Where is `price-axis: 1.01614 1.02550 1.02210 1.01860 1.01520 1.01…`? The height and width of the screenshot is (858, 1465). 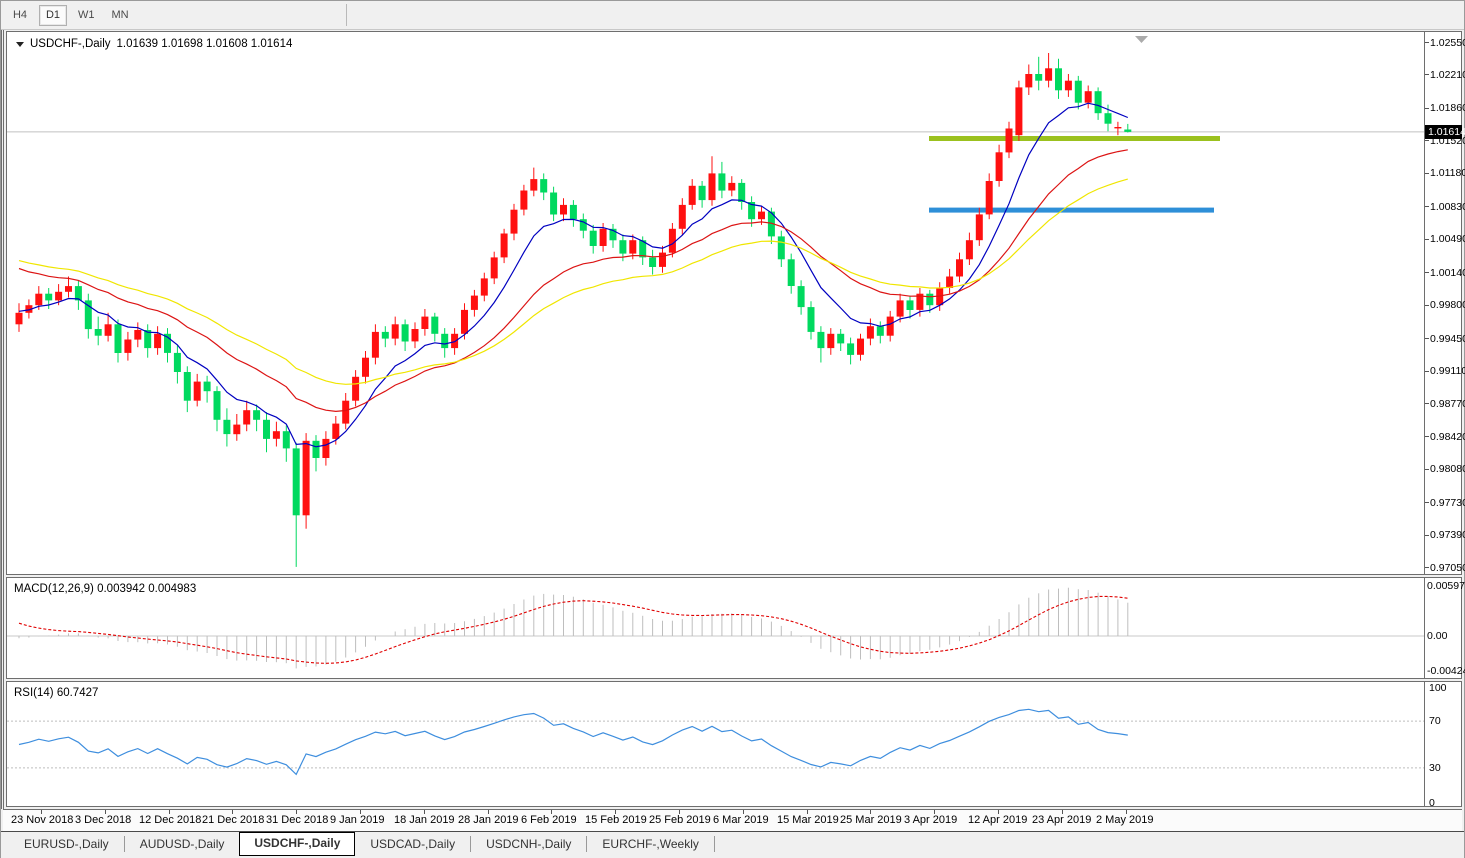
price-axis: 1.01614 1.02550 1.02210 1.01860 1.01520 1.01… is located at coordinates (1444, 303).